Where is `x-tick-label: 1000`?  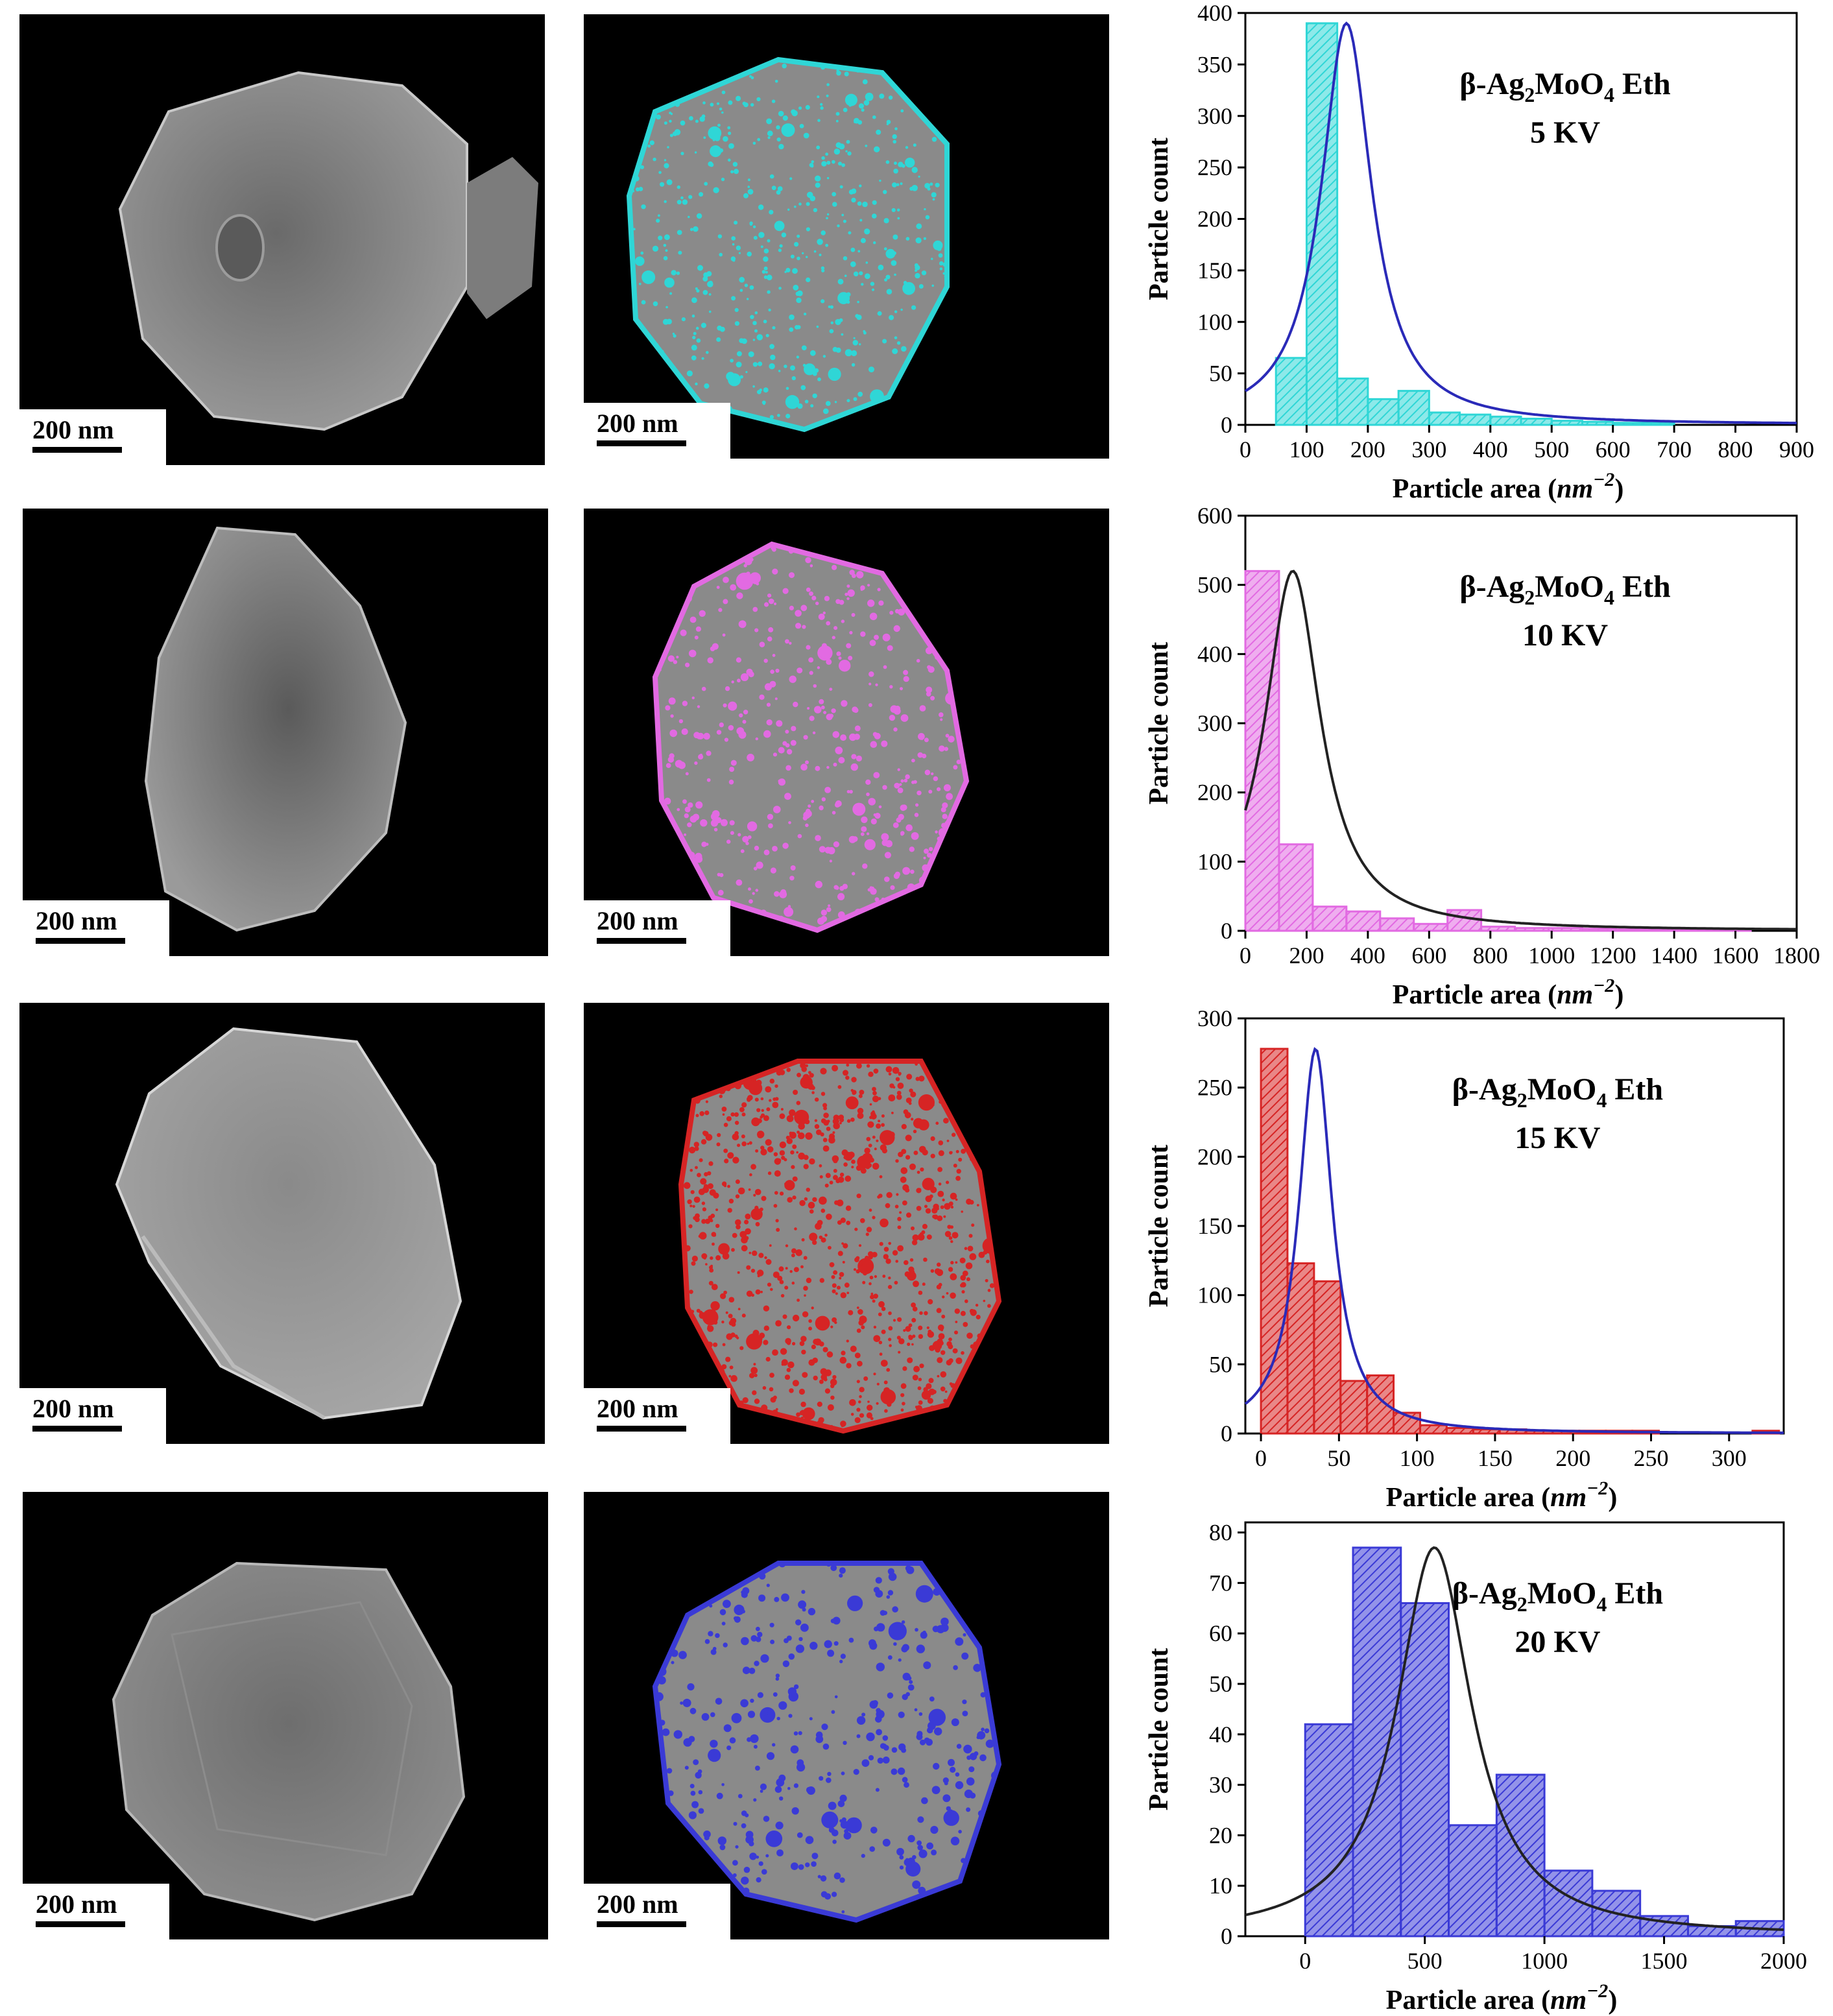 x-tick-label: 1000 is located at coordinates (1551, 955).